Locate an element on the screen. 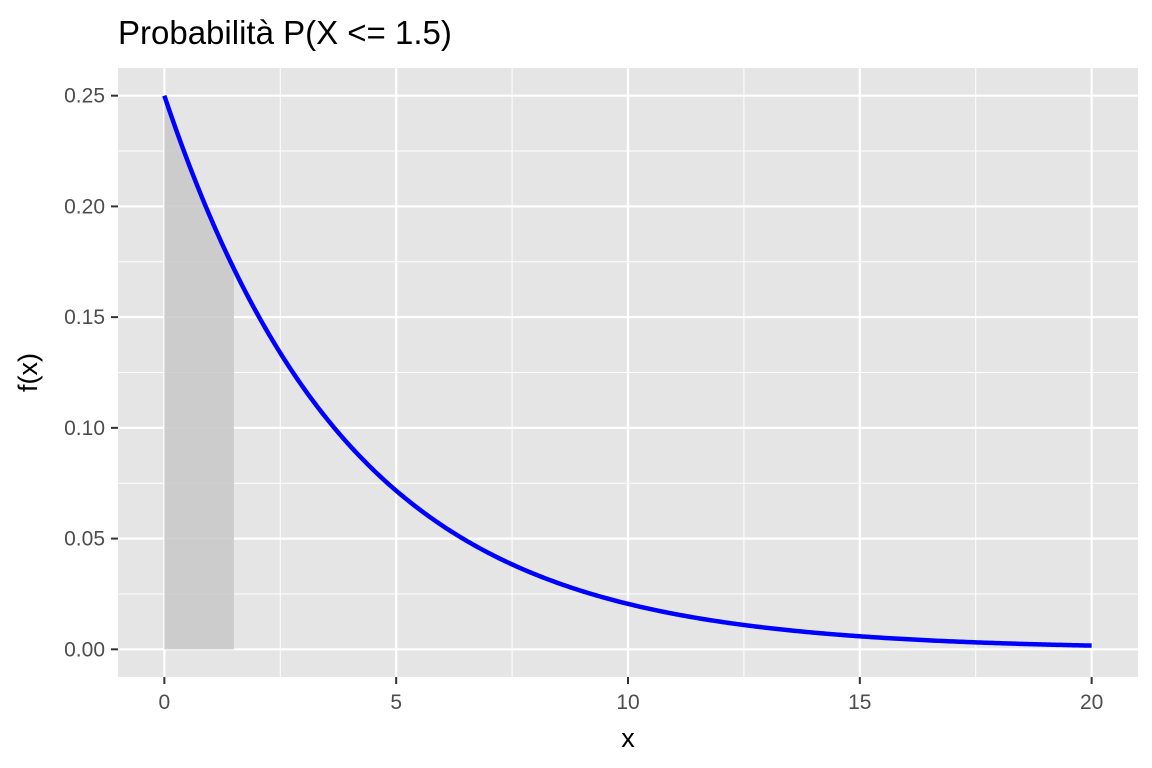  x-tick-label: 0 is located at coordinates (165, 702).